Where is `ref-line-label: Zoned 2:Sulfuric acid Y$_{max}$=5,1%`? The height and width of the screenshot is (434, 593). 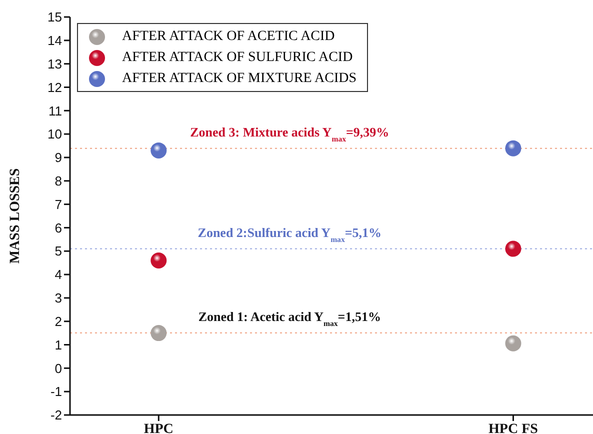 ref-line-label: Zoned 2:Sulfuric acid Y$_{max}$=5,1% is located at coordinates (290, 234).